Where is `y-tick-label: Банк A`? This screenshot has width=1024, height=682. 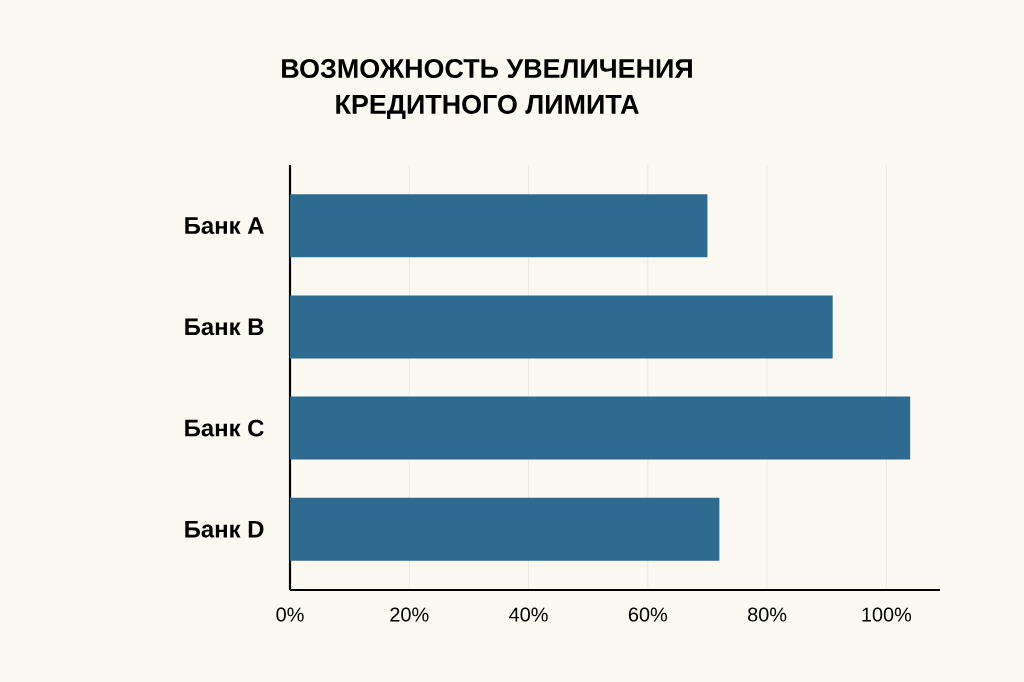 y-tick-label: Банк A is located at coordinates (224, 226).